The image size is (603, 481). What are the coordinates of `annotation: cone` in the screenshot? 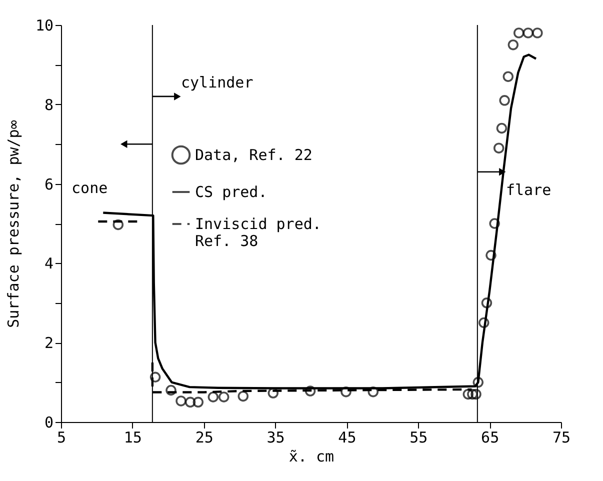 It's located at (90, 187).